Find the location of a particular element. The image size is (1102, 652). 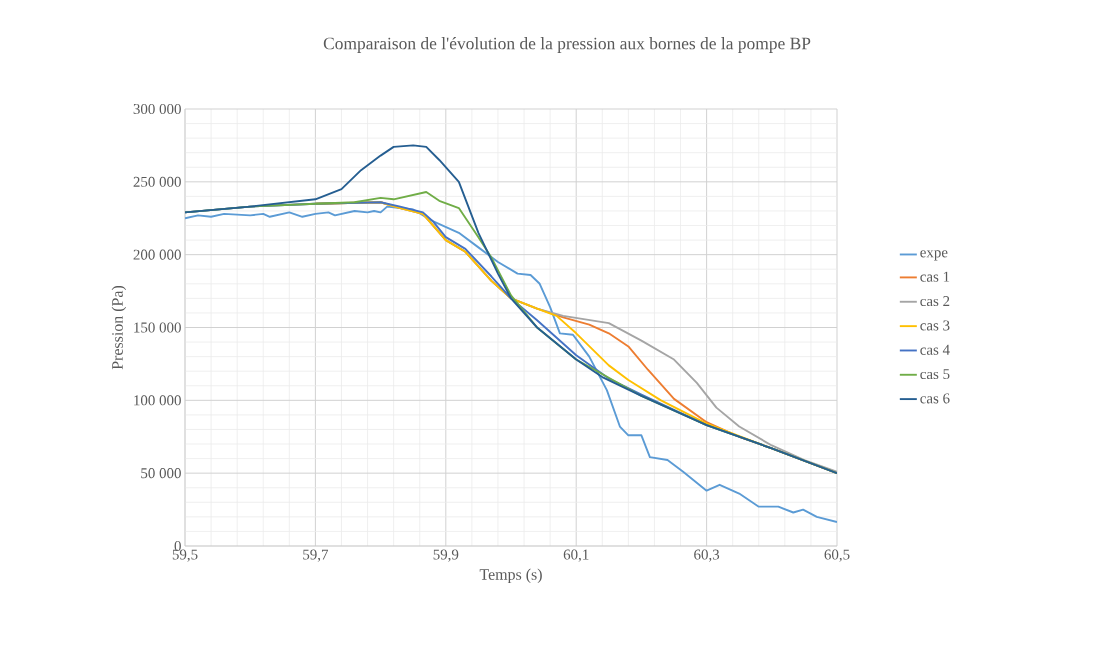

y-tick-label: 0 is located at coordinates (177, 546).